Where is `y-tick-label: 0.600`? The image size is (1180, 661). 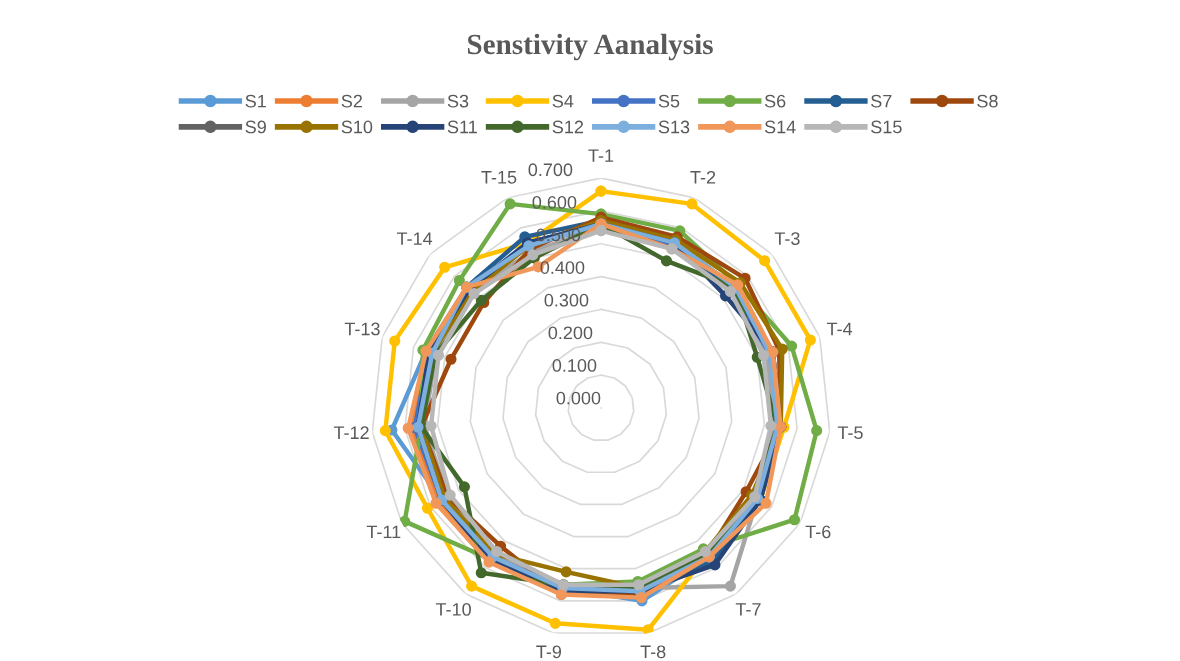
y-tick-label: 0.600 is located at coordinates (554, 202).